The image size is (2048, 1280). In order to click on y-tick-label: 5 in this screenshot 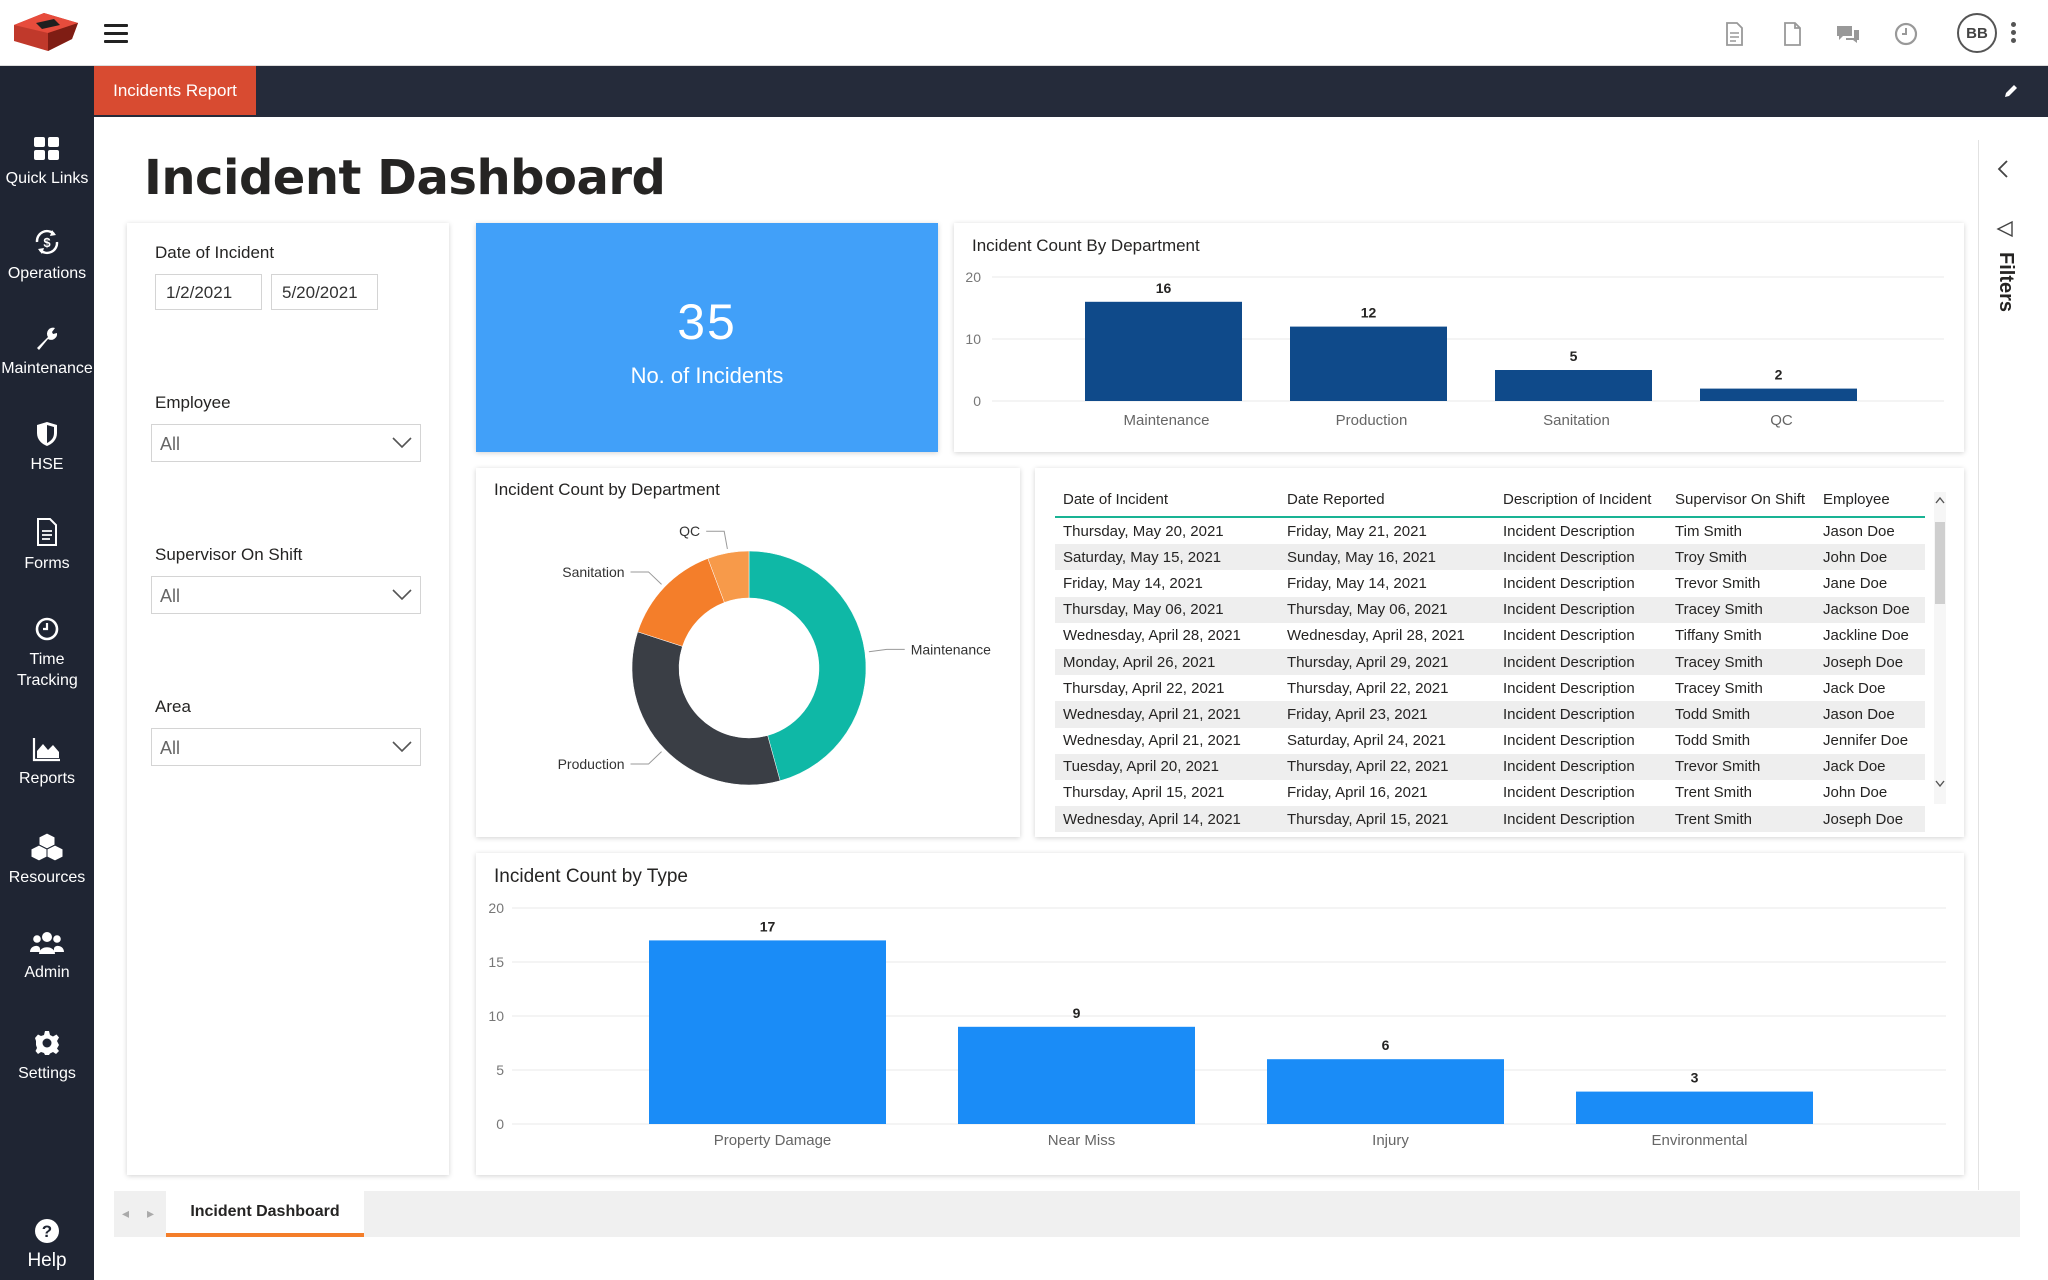, I will do `click(500, 1070)`.